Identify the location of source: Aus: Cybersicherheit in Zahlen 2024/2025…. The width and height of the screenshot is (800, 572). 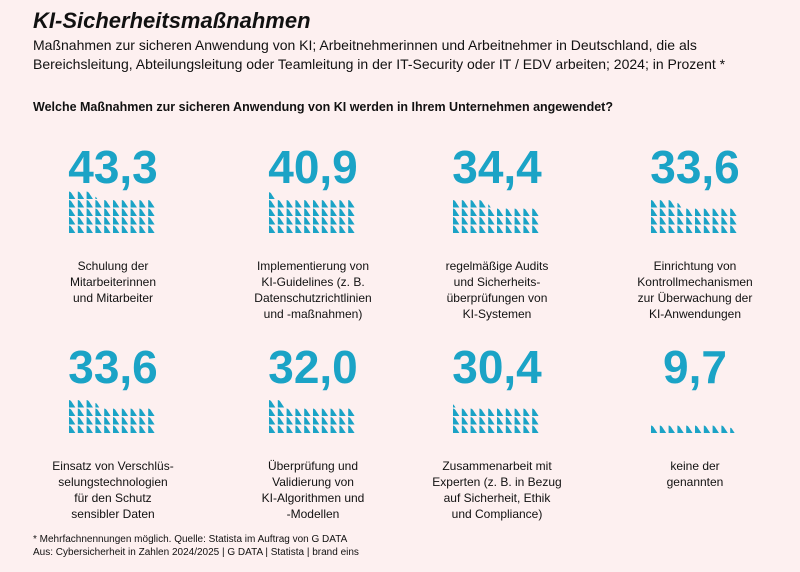
(196, 552).